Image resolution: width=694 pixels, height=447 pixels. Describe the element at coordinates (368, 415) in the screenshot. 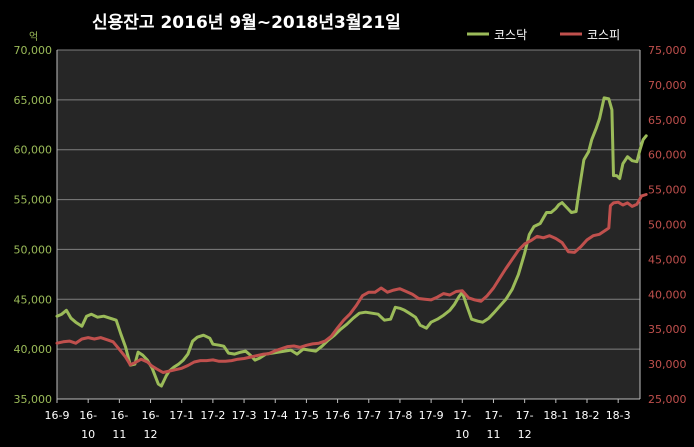

I see `x-tick-label: 17-7` at that location.